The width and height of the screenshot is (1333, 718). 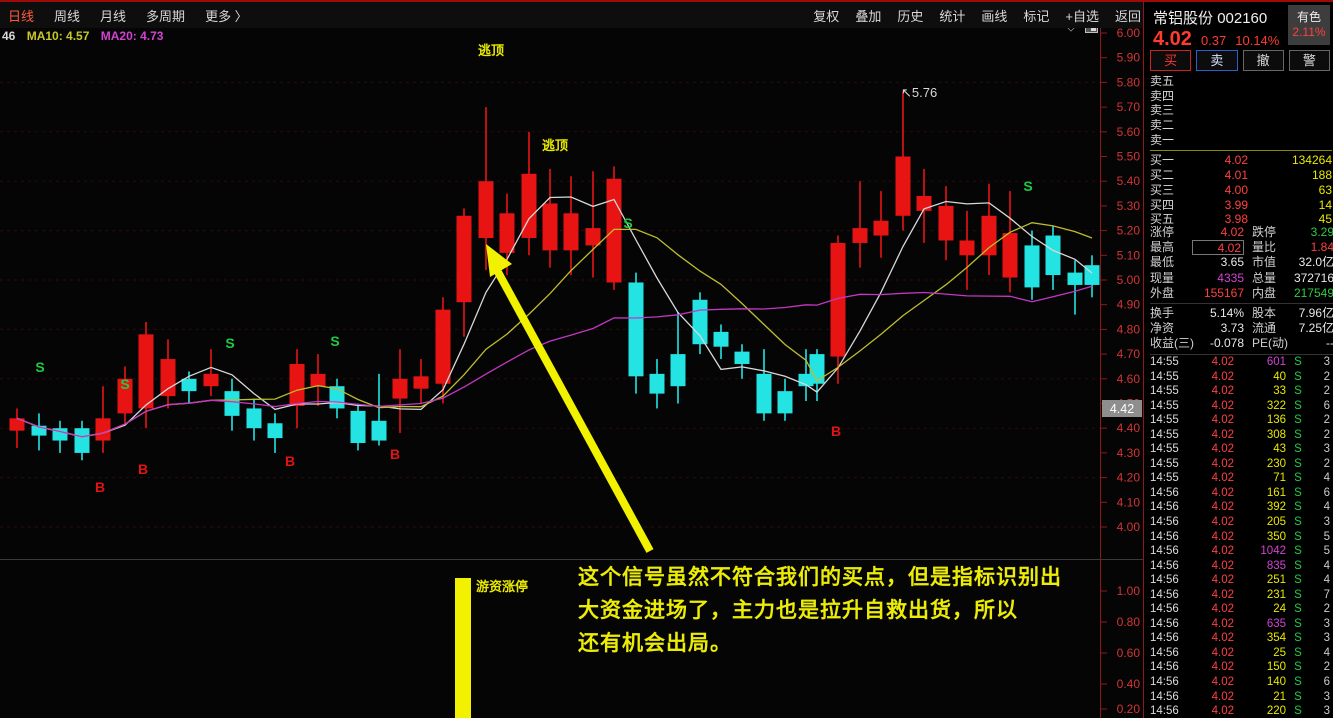 What do you see at coordinates (1264, 262) in the screenshot?
I see `stat-label: 市值` at bounding box center [1264, 262].